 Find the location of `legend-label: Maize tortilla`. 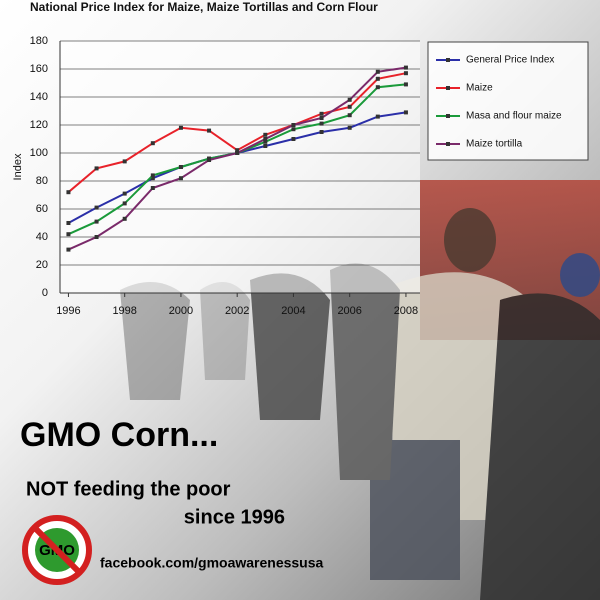

legend-label: Maize tortilla is located at coordinates (494, 144).